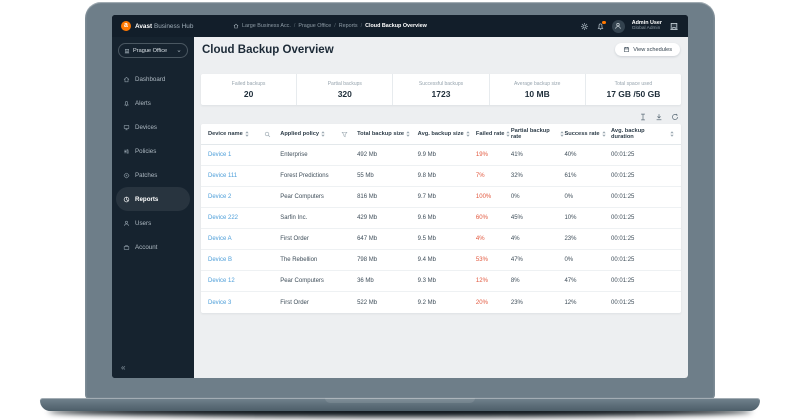 The image size is (800, 420). Describe the element at coordinates (294, 302) in the screenshot. I see `applied-policy-cell: First Order` at that location.